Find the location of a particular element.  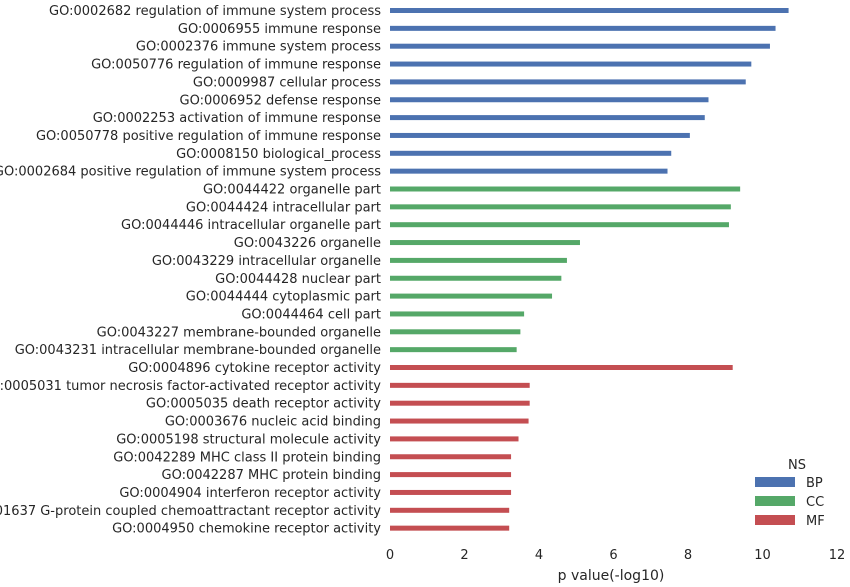

legend-swatch-mf is located at coordinates (775, 520).